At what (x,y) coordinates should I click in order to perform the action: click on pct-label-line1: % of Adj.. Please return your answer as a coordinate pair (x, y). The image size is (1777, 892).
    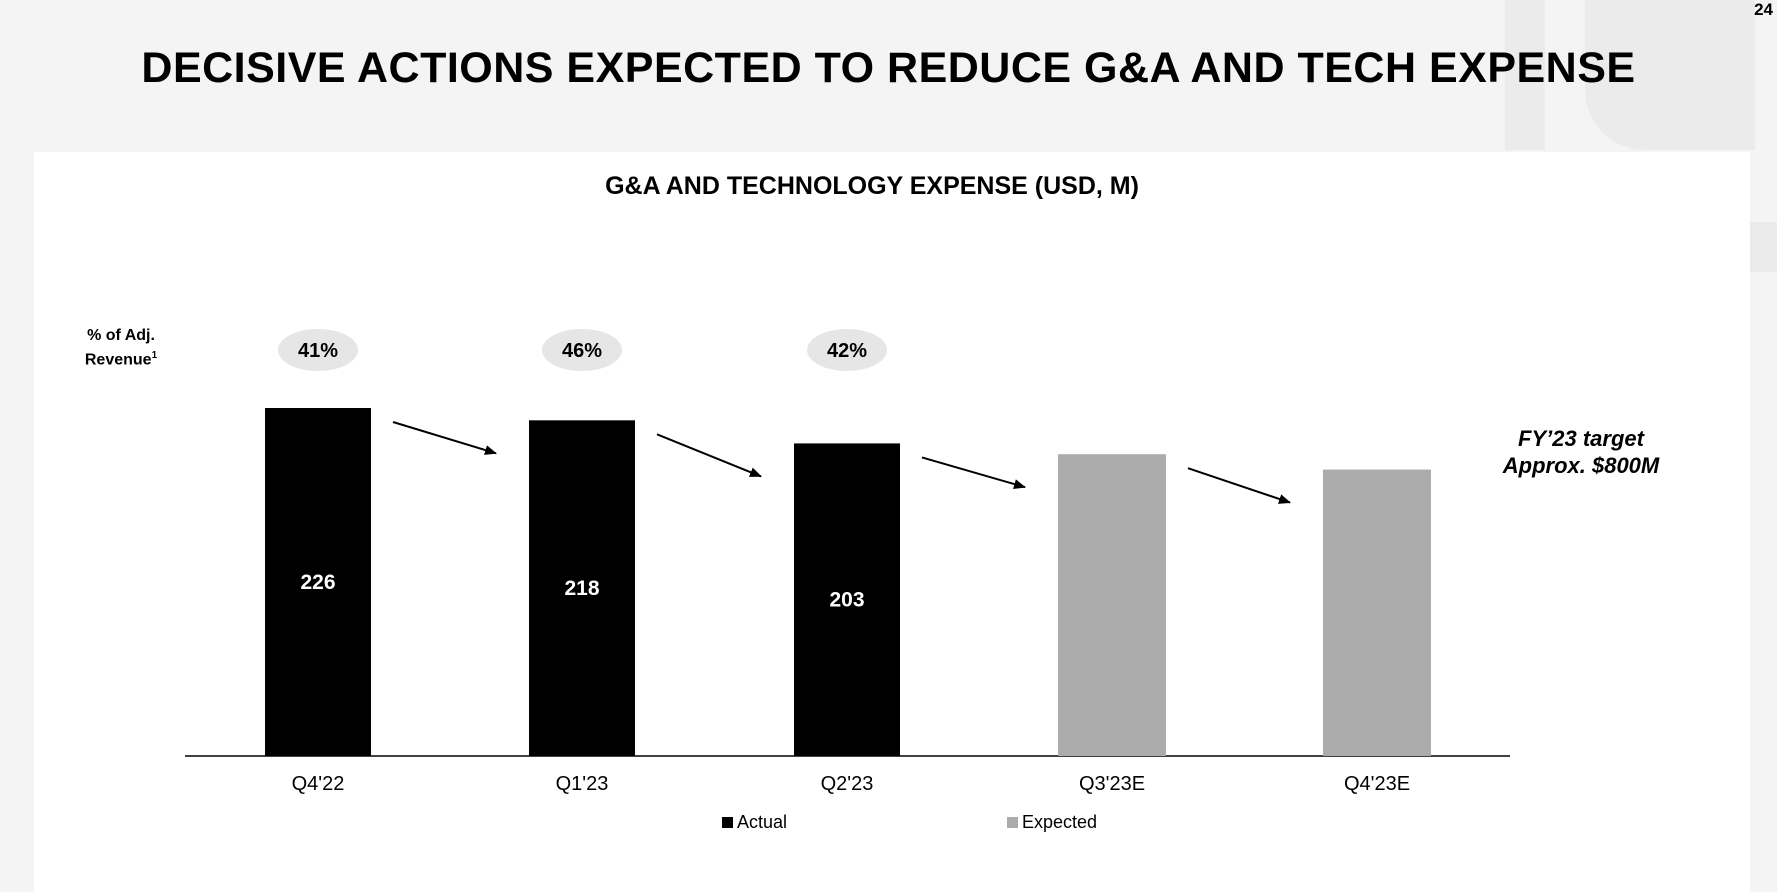
    Looking at the image, I should click on (121, 335).